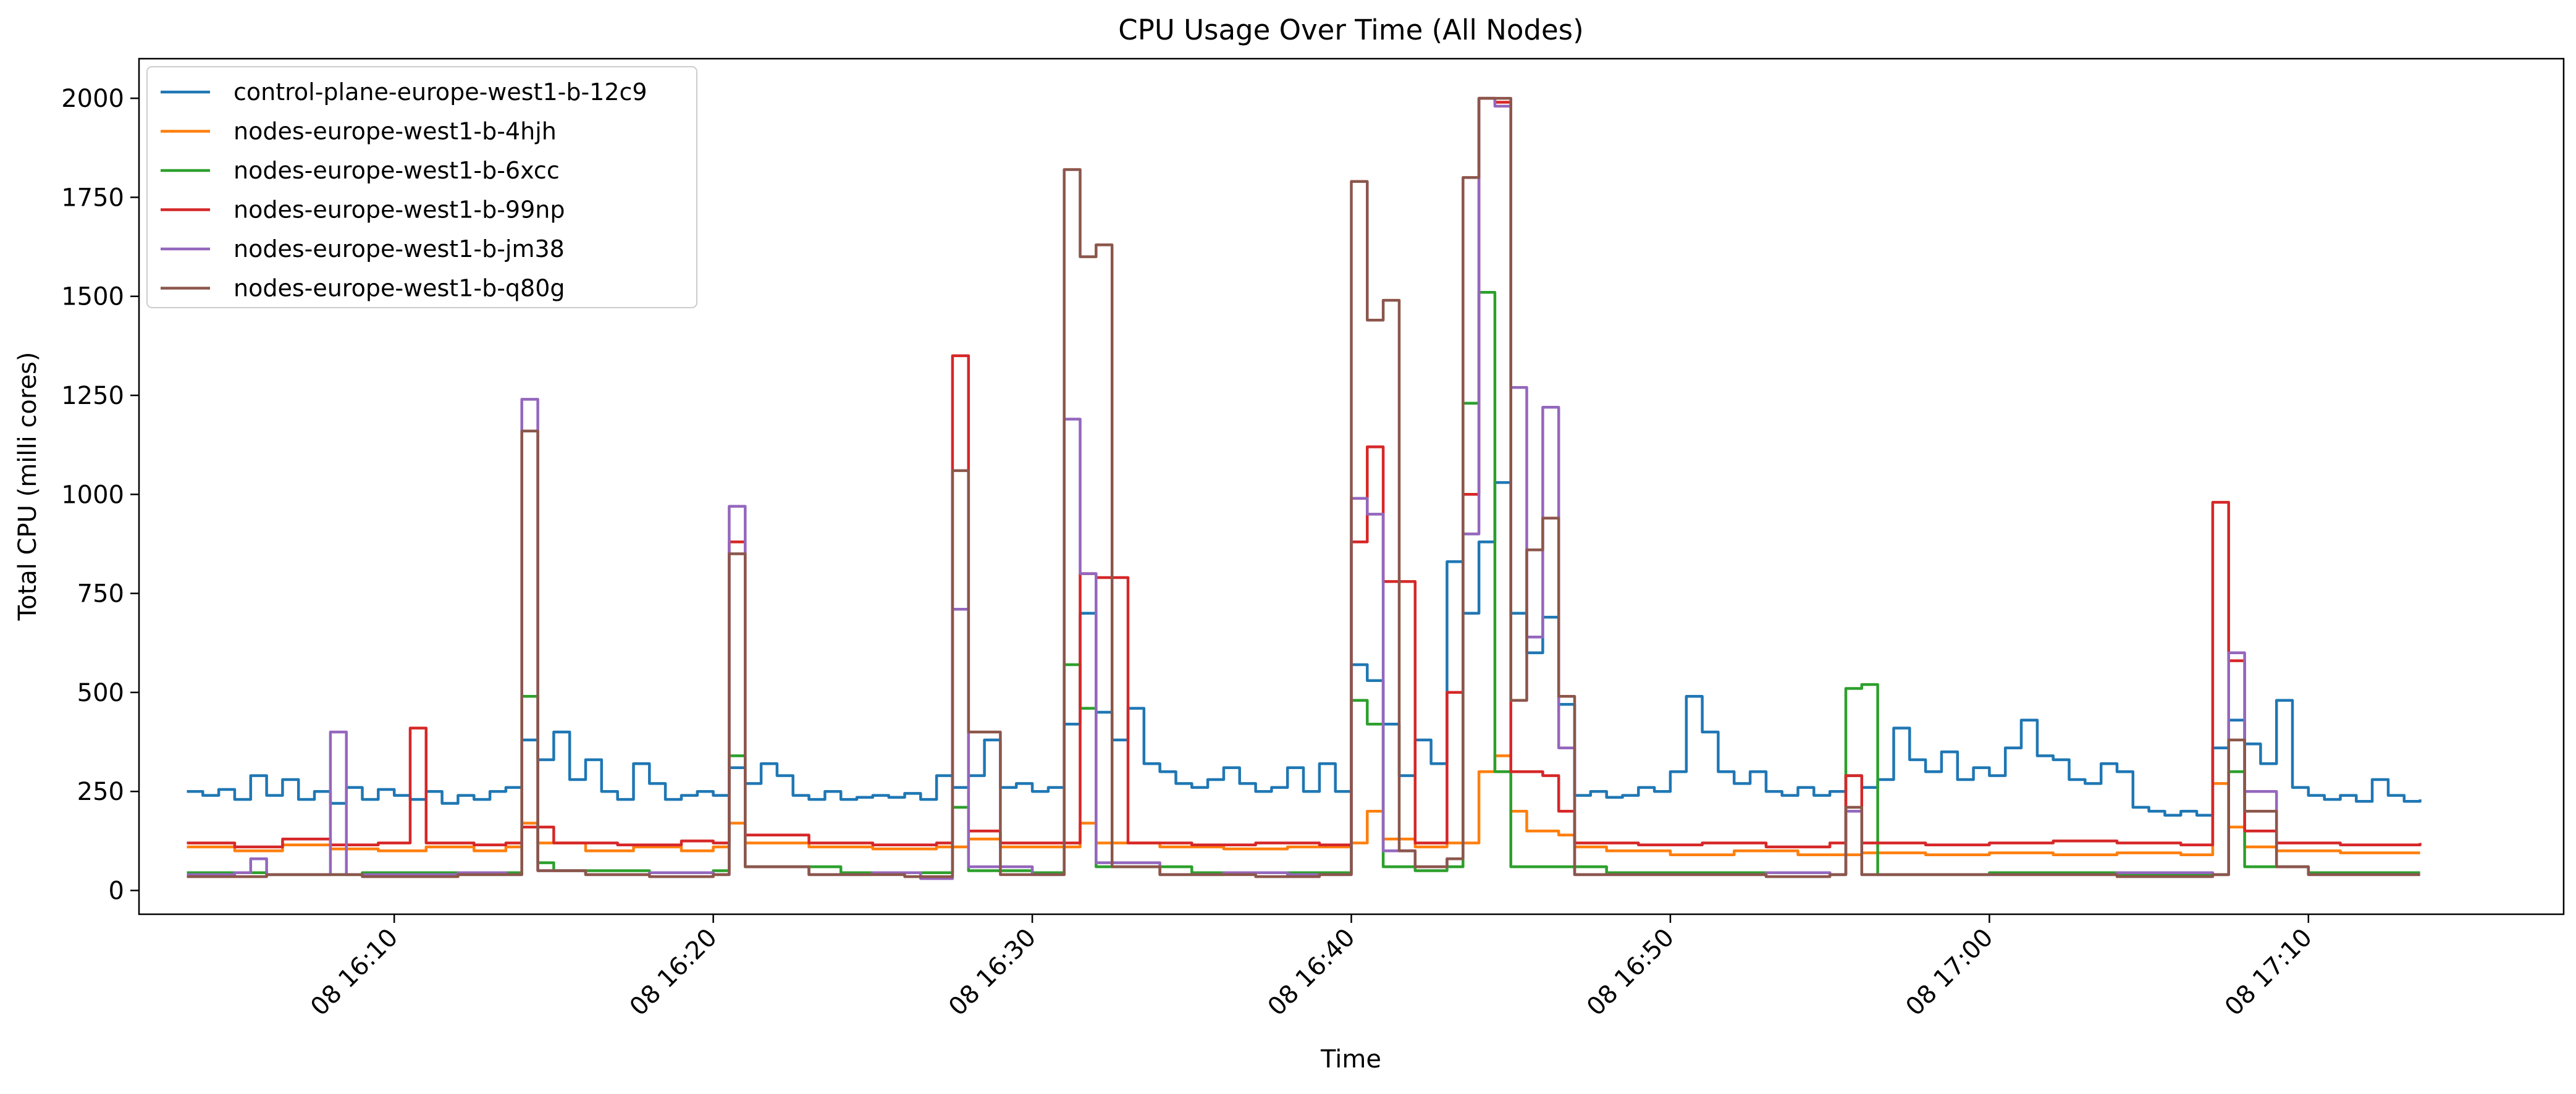  Describe the element at coordinates (101, 792) in the screenshot. I see `y-tick-label: 250` at that location.